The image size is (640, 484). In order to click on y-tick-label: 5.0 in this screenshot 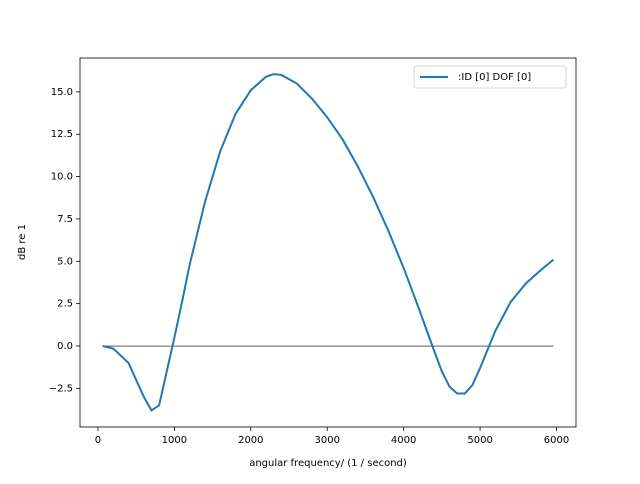, I will do `click(65, 261)`.